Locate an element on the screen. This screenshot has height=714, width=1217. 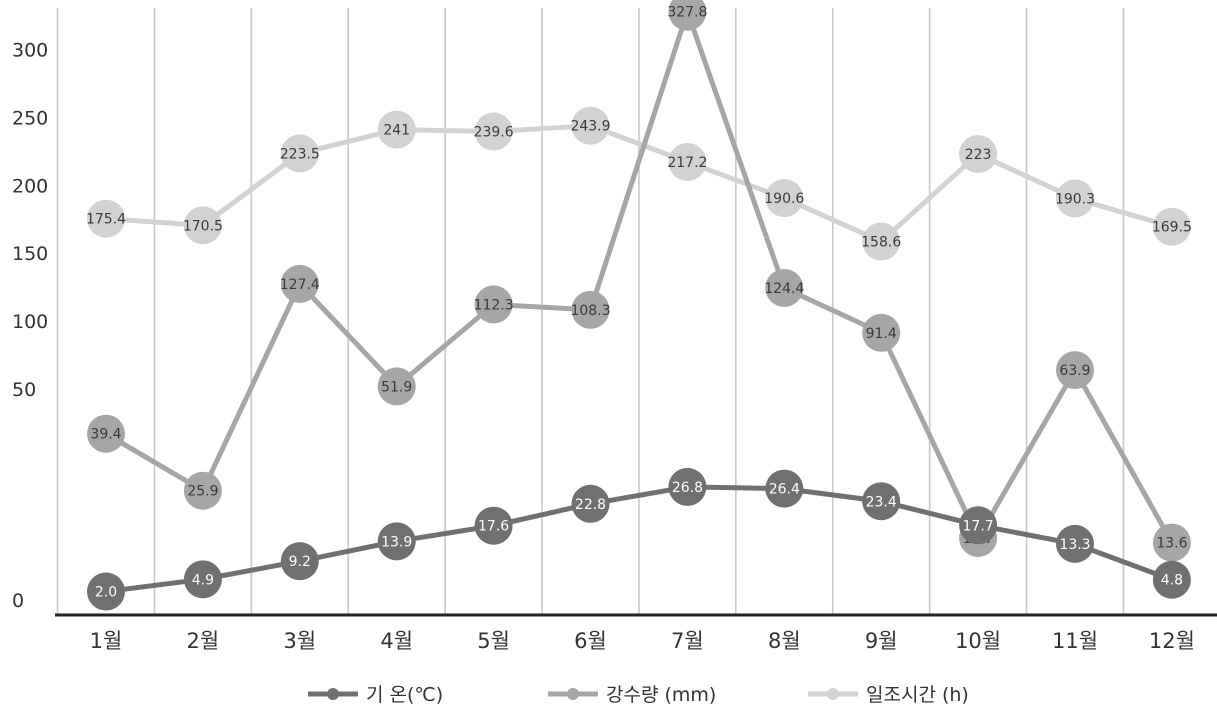
x-axis: 1월 2월 3월 4월 5월 6월 7월 8월 9월 10월 11월 12월 is located at coordinates (636, 633).